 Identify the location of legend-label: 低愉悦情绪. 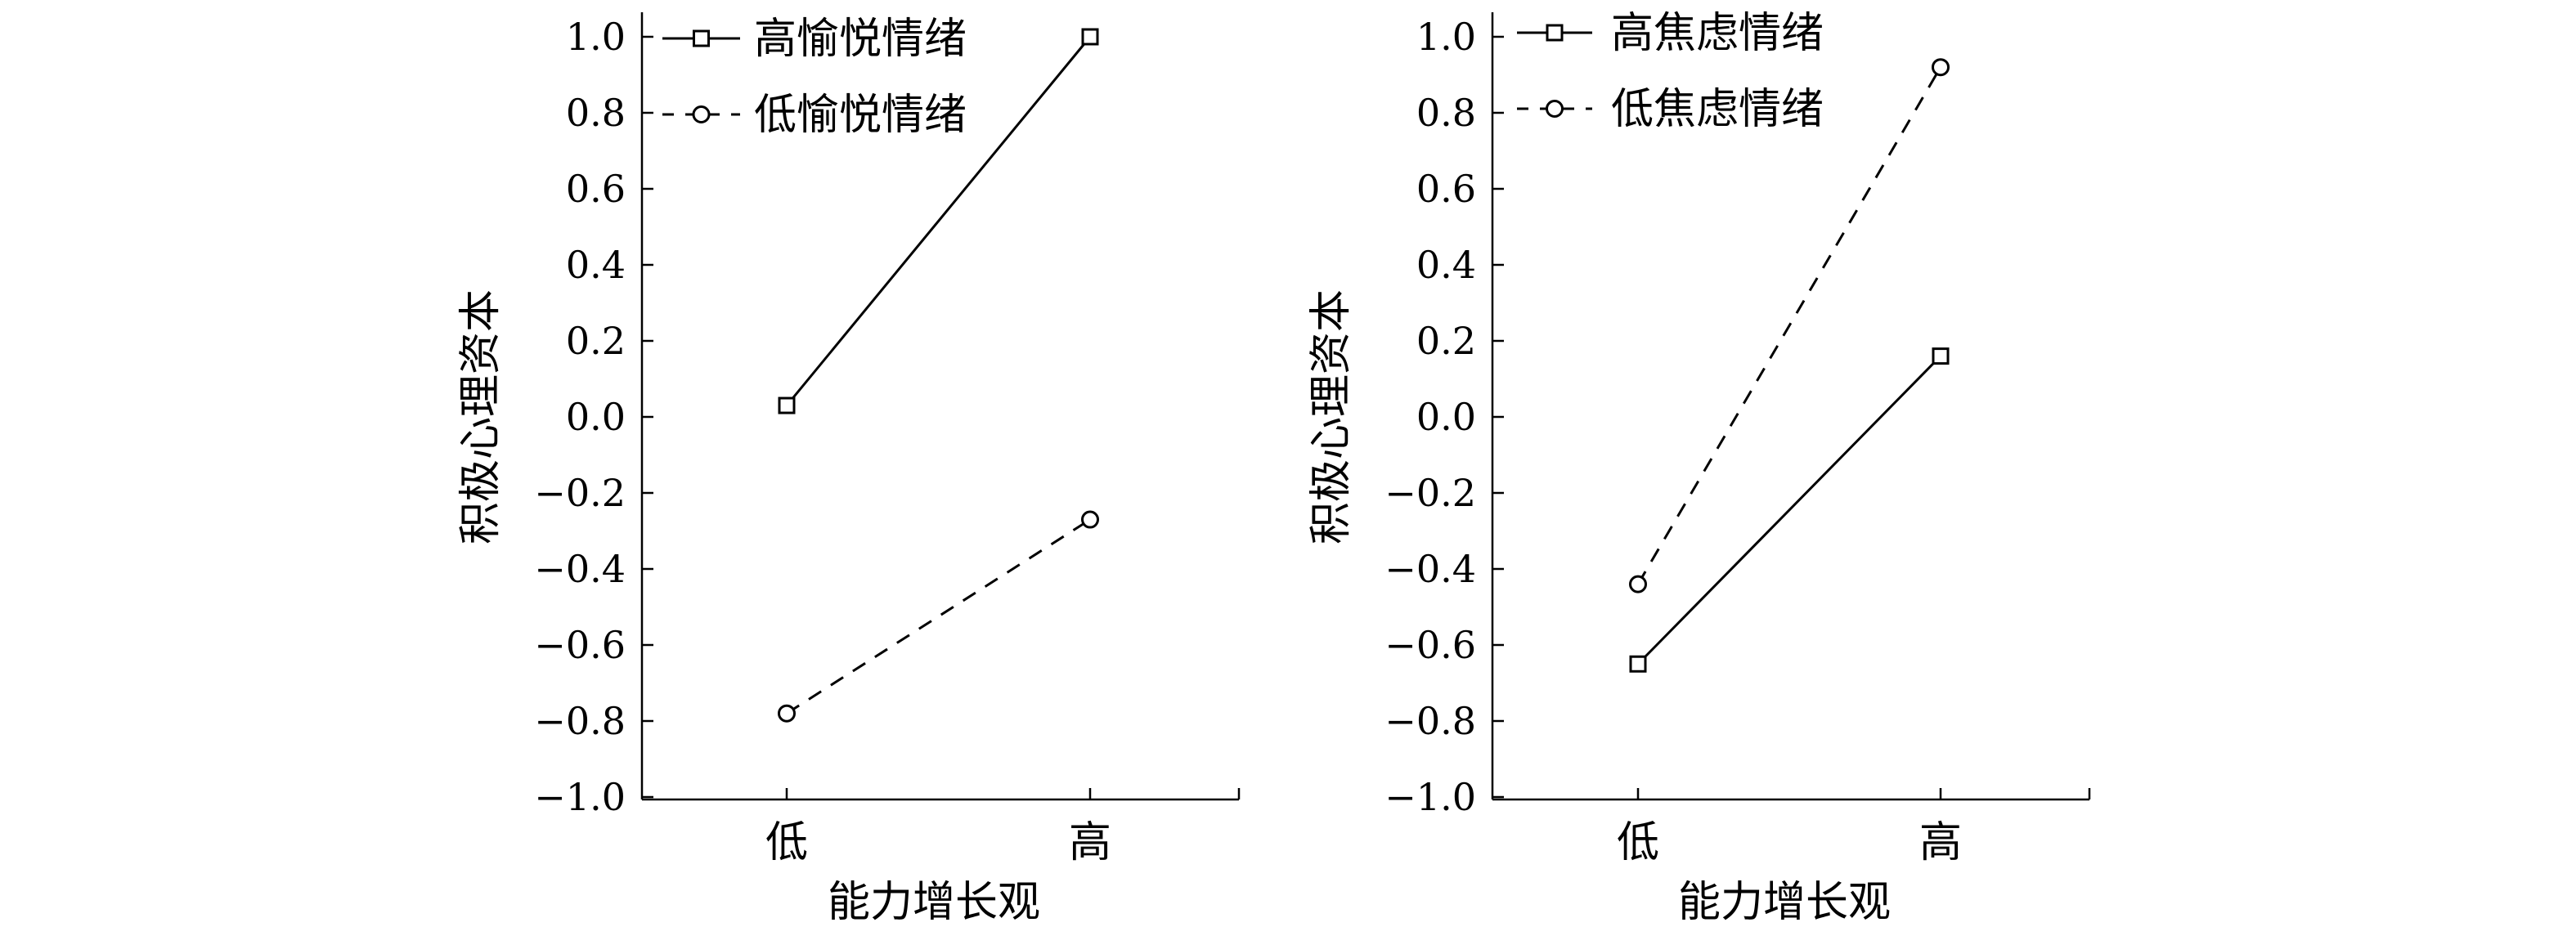
(861, 116).